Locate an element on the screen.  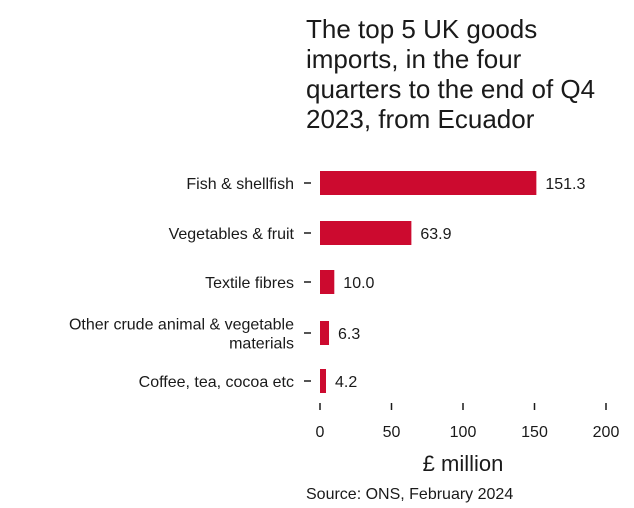
category-label: Coffee, tea, cocoa etc is located at coordinates (216, 382).